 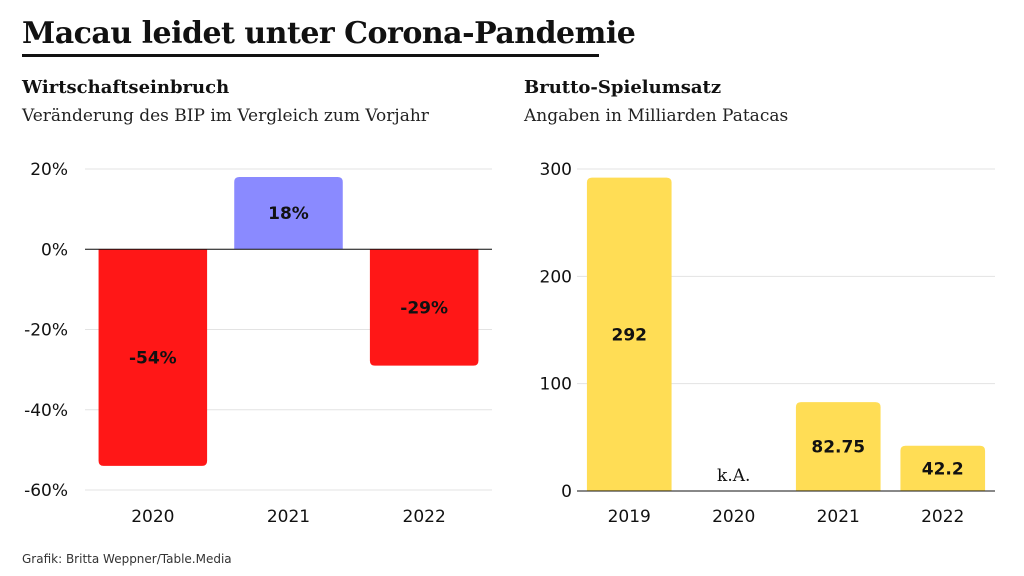 I want to click on gdp-chart-title: Wirtschaftseinbruch, so click(x=126, y=87).